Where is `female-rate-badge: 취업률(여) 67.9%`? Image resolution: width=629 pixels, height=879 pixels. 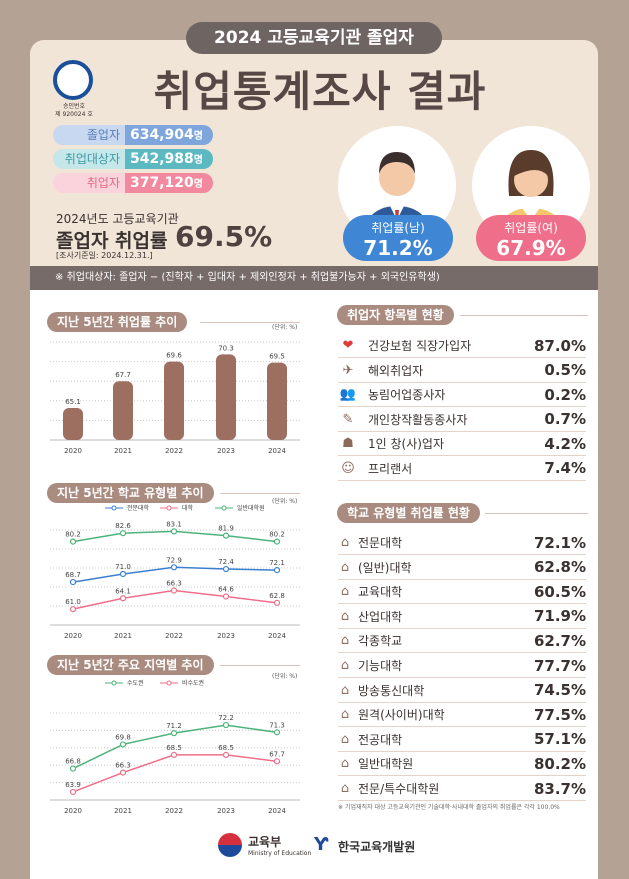 female-rate-badge: 취업률(여) 67.9% is located at coordinates (531, 238).